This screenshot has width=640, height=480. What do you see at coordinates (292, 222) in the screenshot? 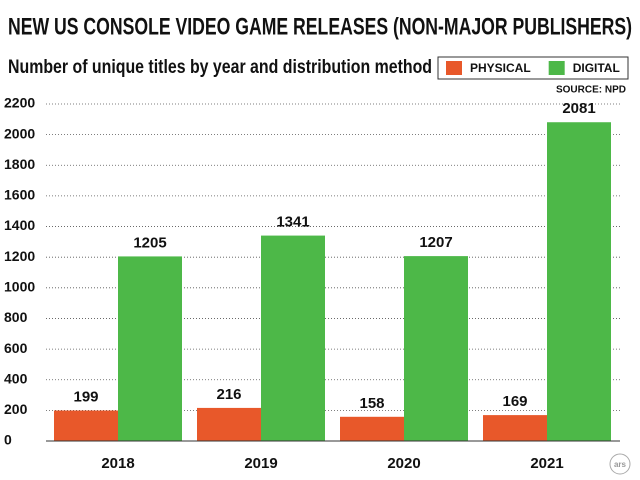
I see `value-label: 1341` at bounding box center [292, 222].